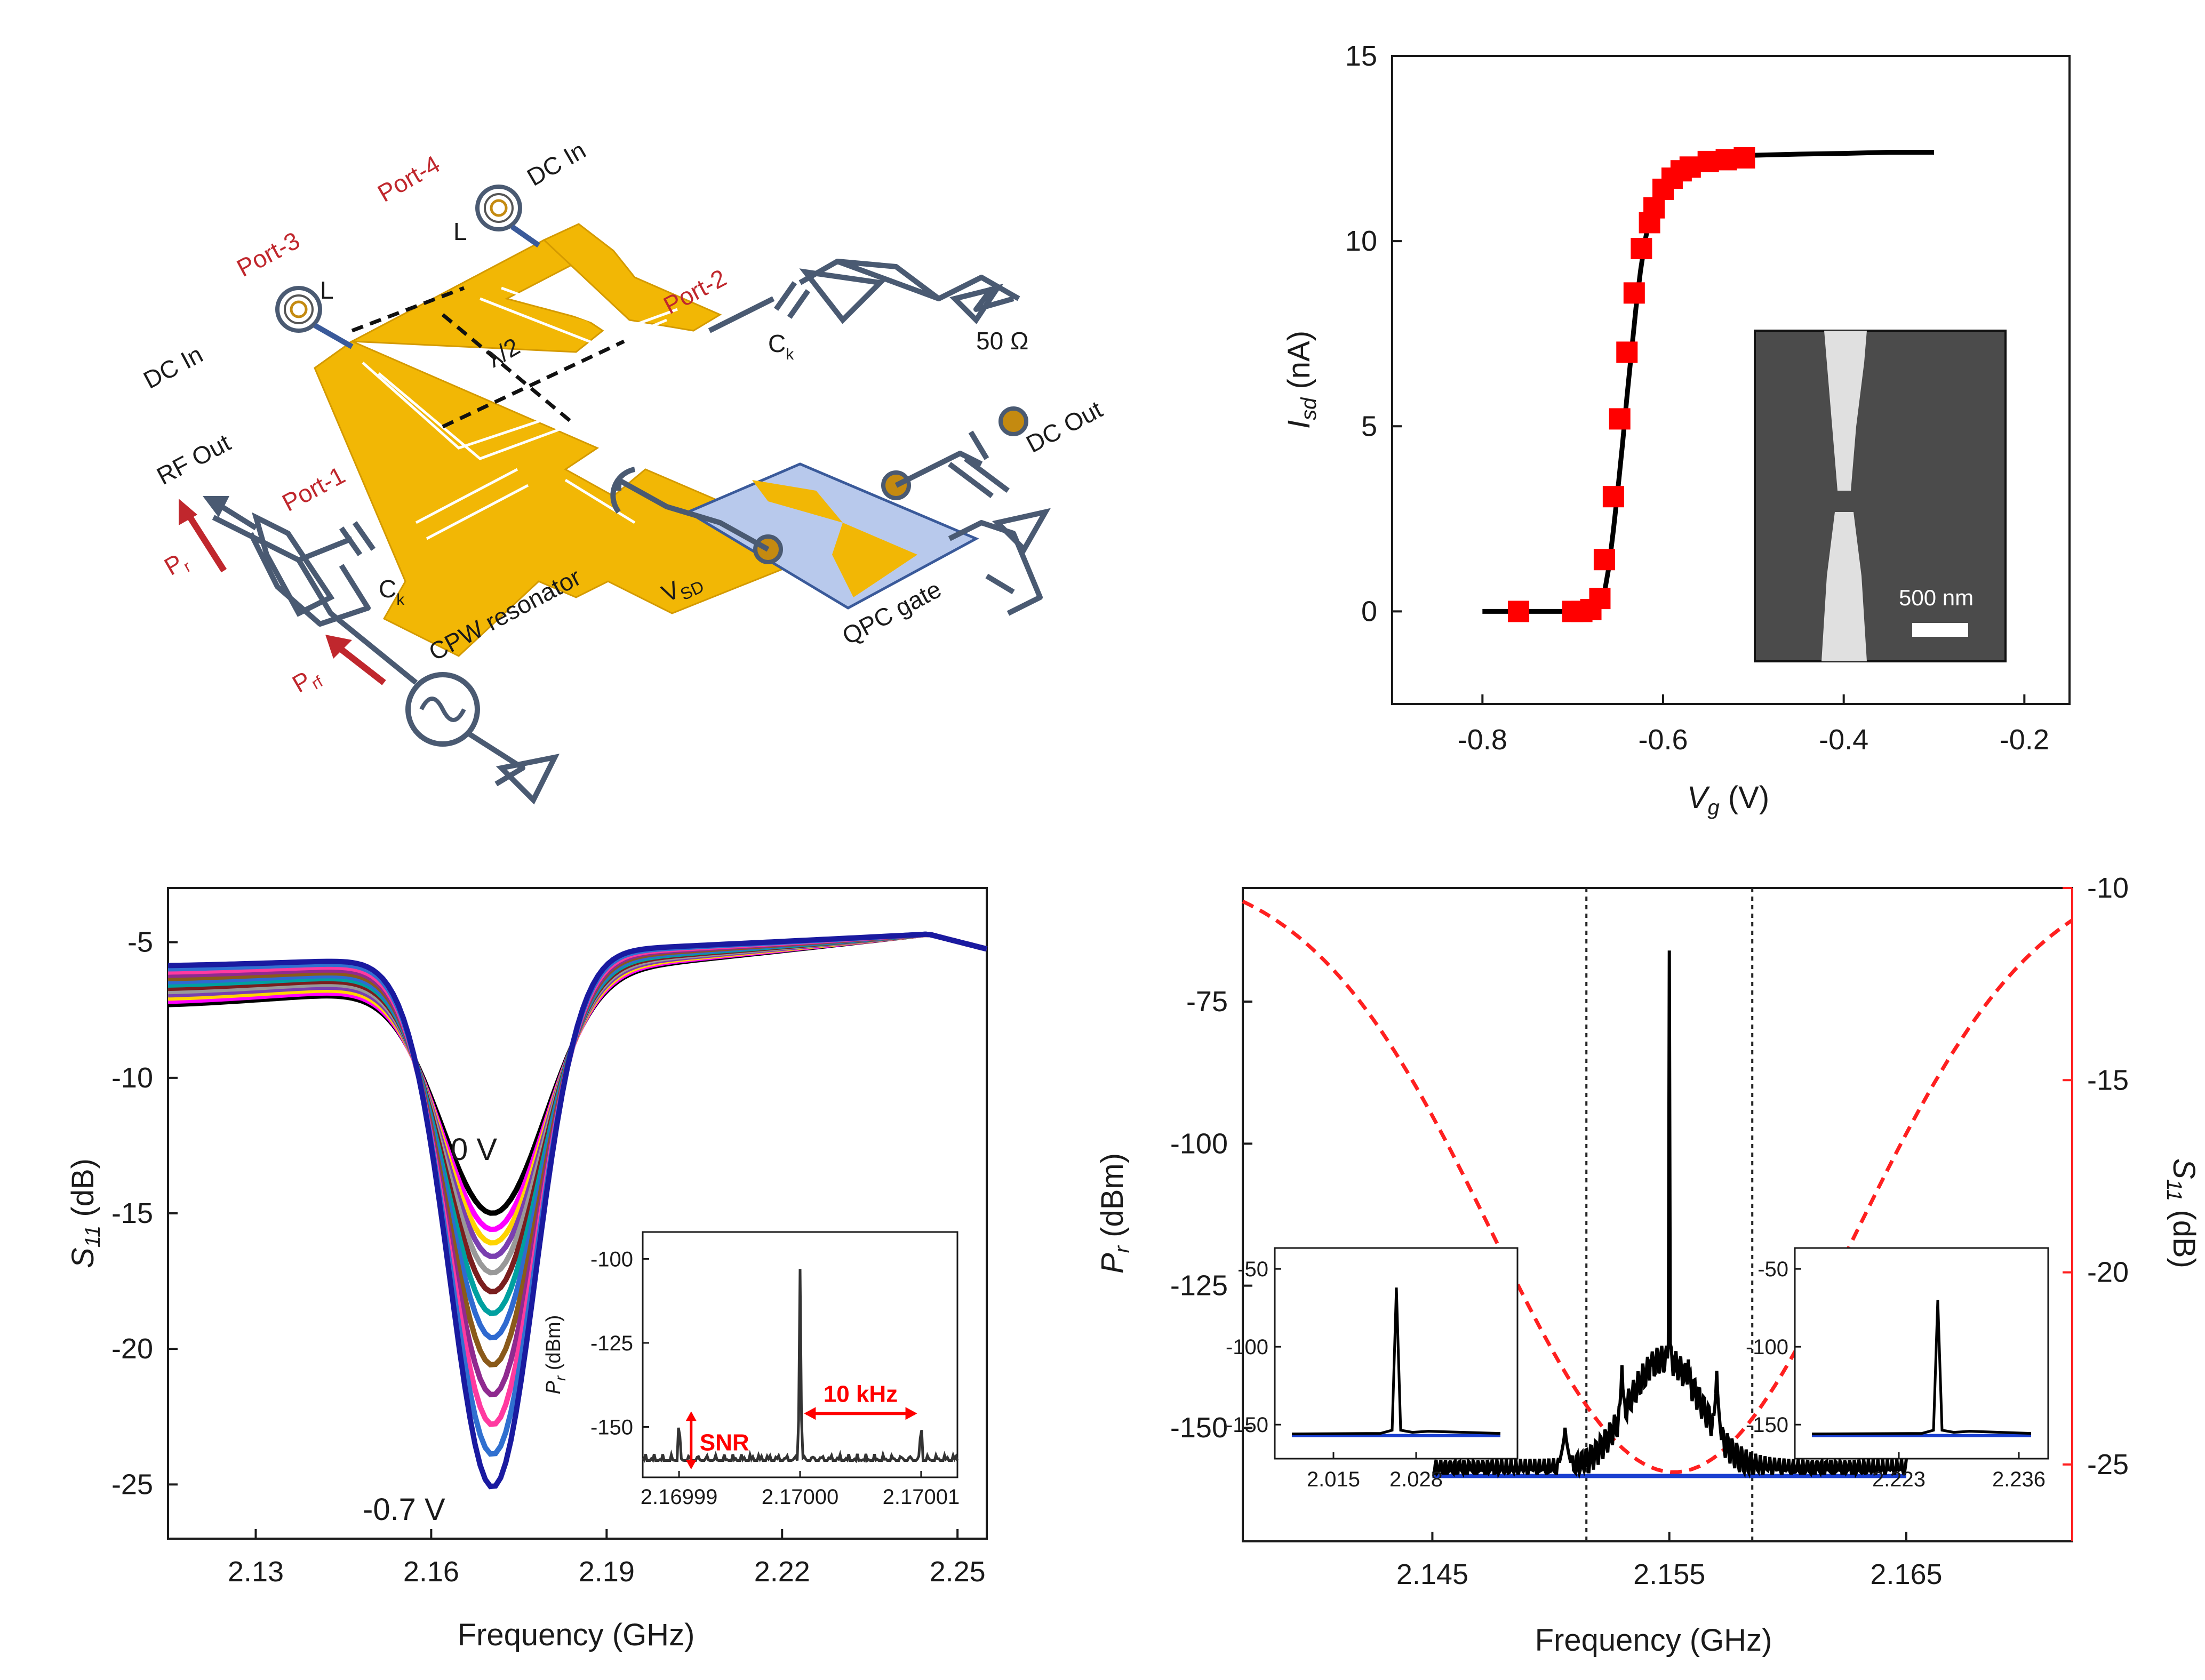 This screenshot has height=1680, width=2205. What do you see at coordinates (1843, 740) in the screenshot?
I see `iv-xtick-label: -0.4` at bounding box center [1843, 740].